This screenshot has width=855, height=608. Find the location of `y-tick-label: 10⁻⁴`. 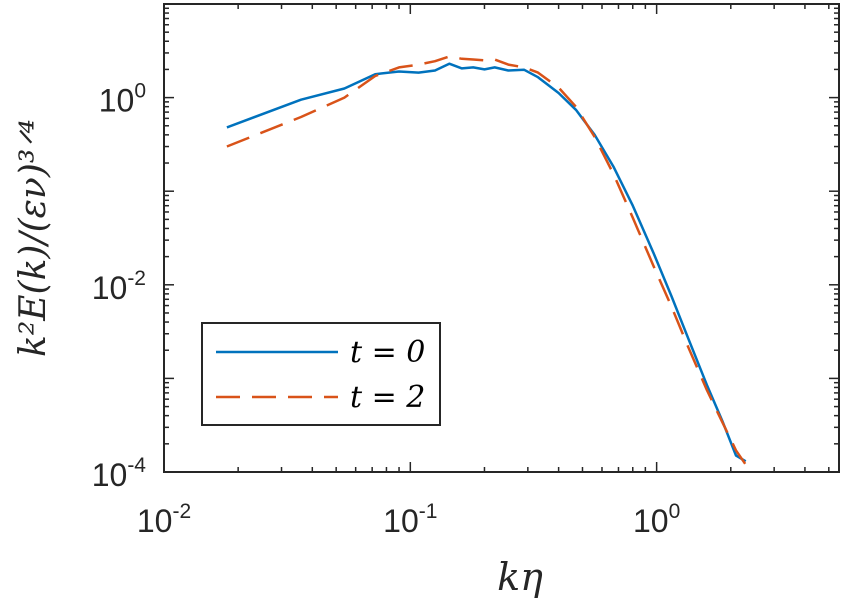

y-tick-label: 10⁻⁴ is located at coordinates (119, 473).